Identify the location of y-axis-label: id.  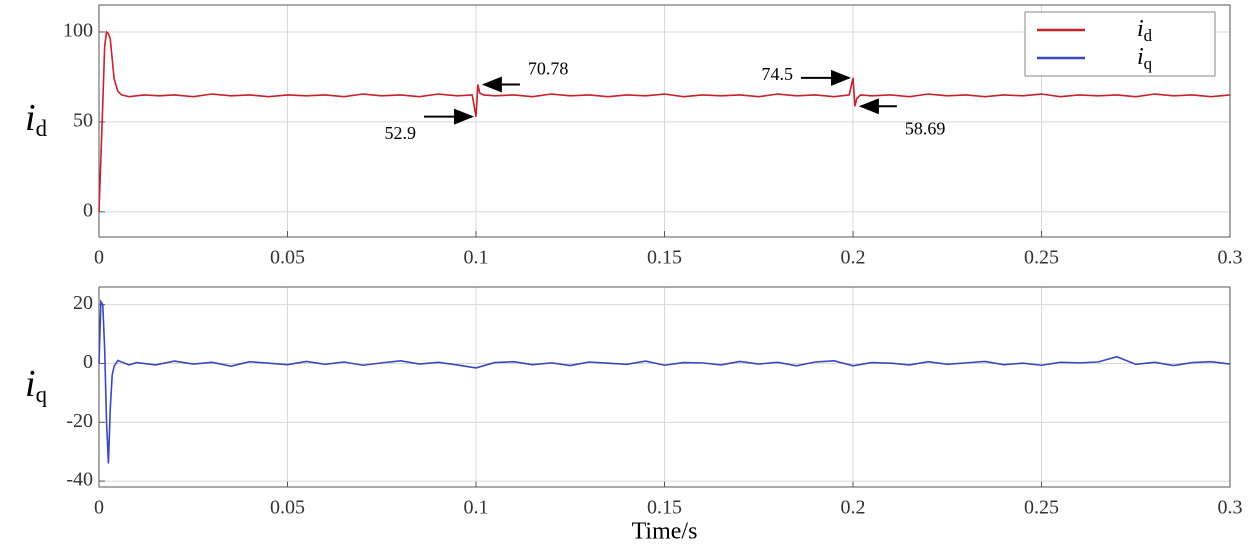
(36, 119).